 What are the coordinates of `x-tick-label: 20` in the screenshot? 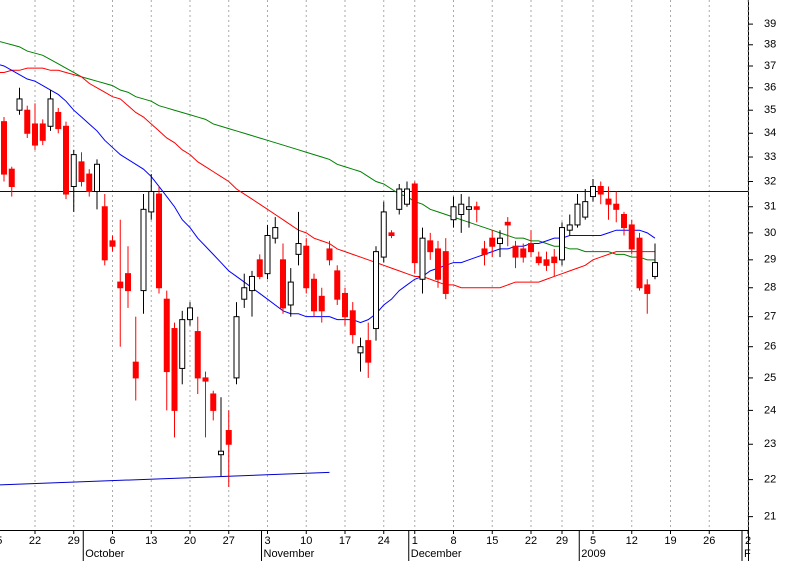 It's located at (190, 541).